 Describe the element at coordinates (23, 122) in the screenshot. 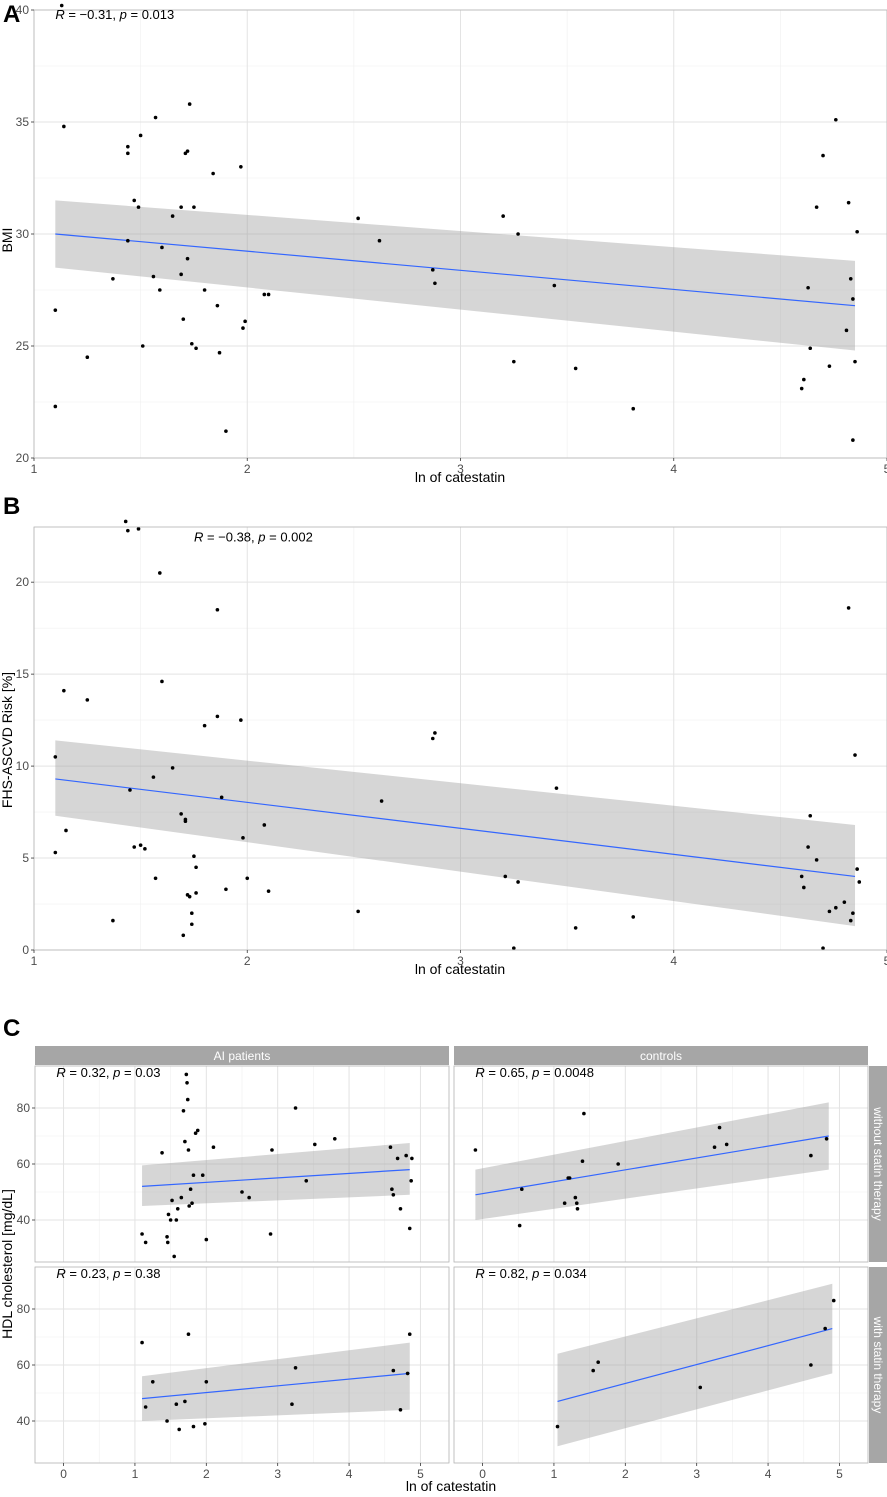

I see `y-tick-label: 35` at that location.